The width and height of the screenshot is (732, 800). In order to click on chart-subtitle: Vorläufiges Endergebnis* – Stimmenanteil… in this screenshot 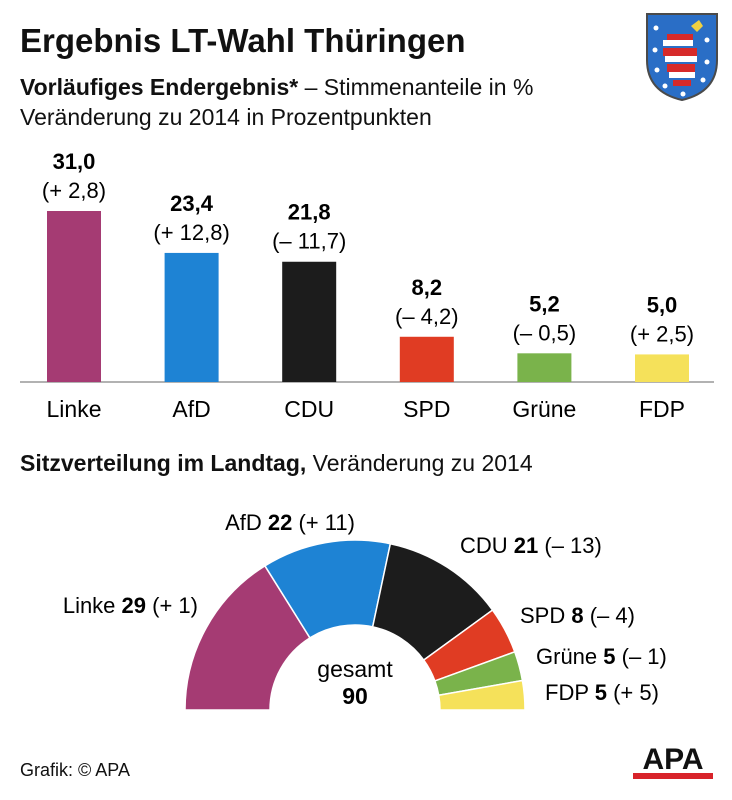, I will do `click(276, 87)`.